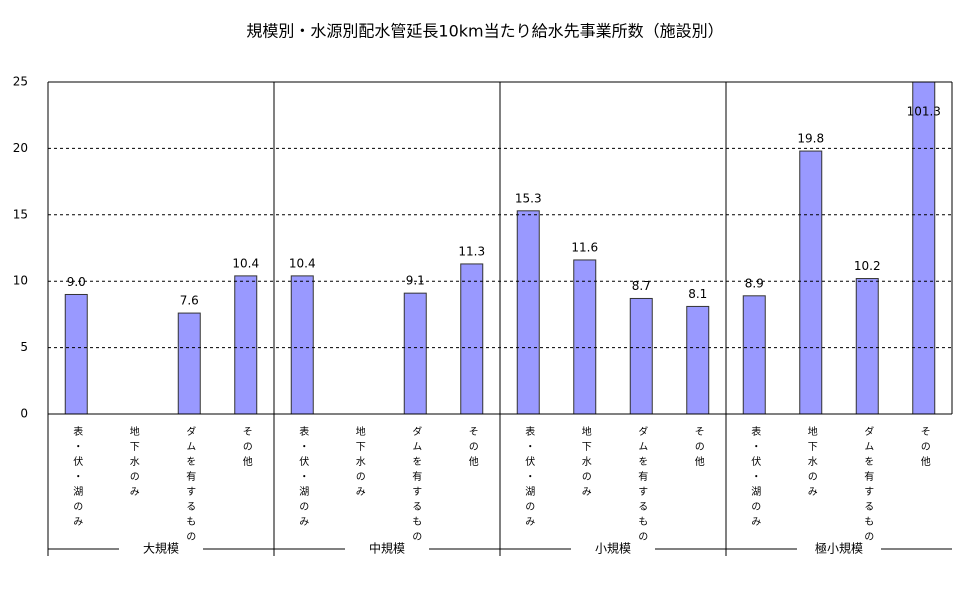  I want to click on y-tick-label: 15, so click(20, 214).